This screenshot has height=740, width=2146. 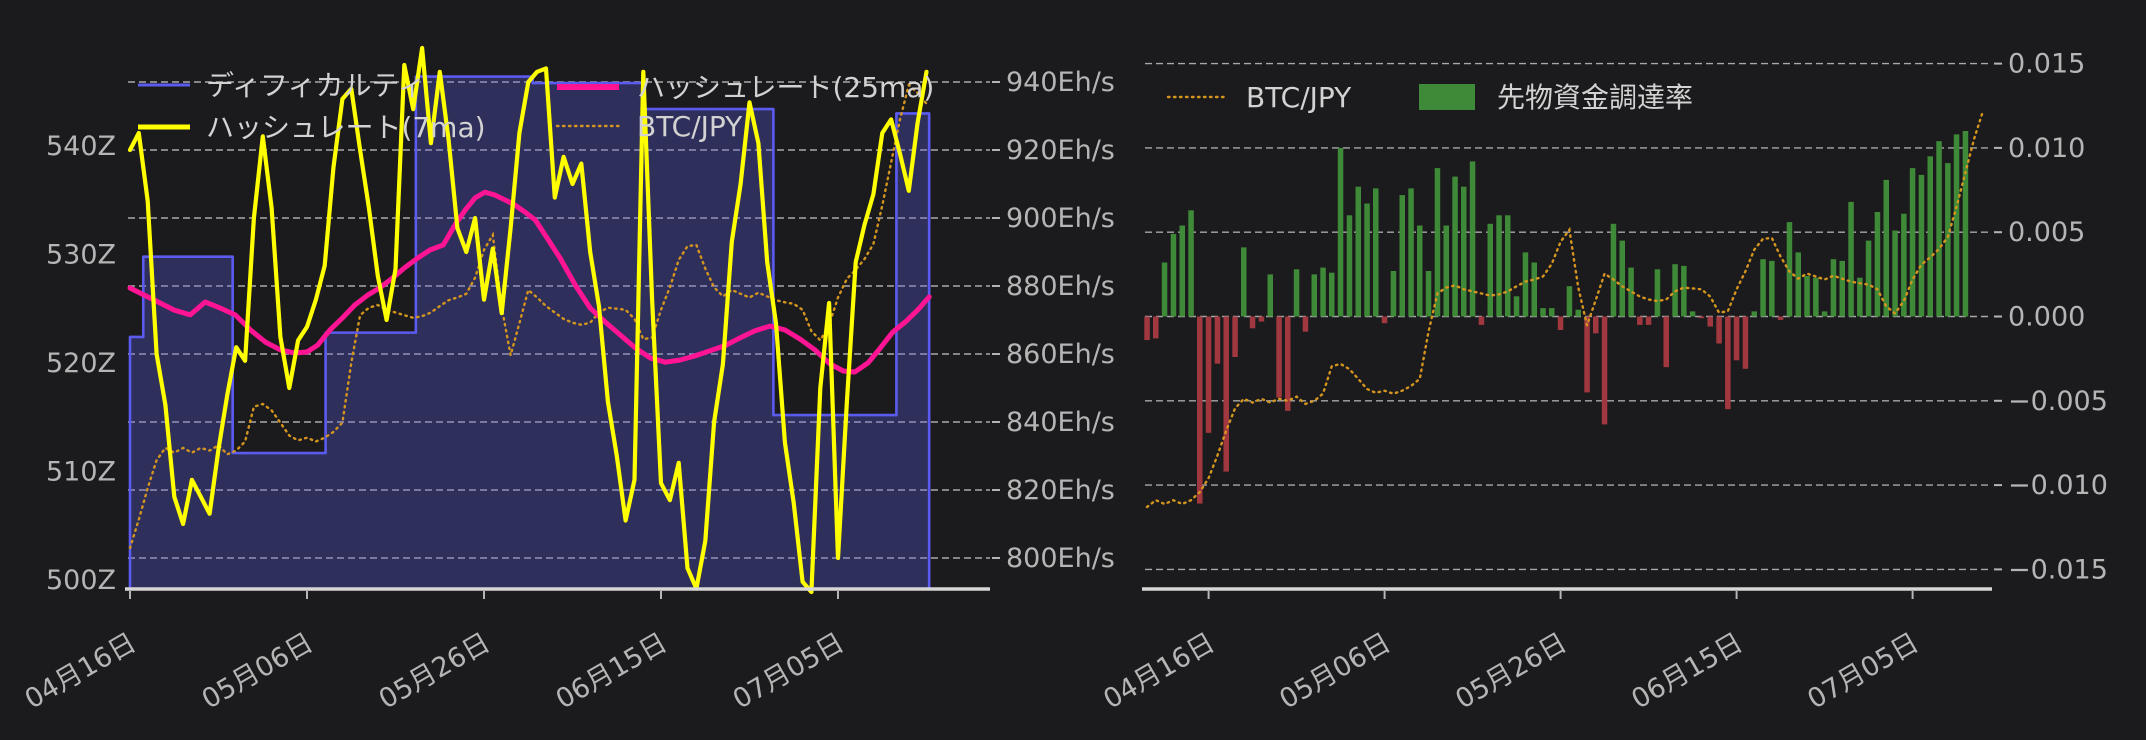 What do you see at coordinates (2058, 485) in the screenshot?
I see `funding-axis-label: −0.010` at bounding box center [2058, 485].